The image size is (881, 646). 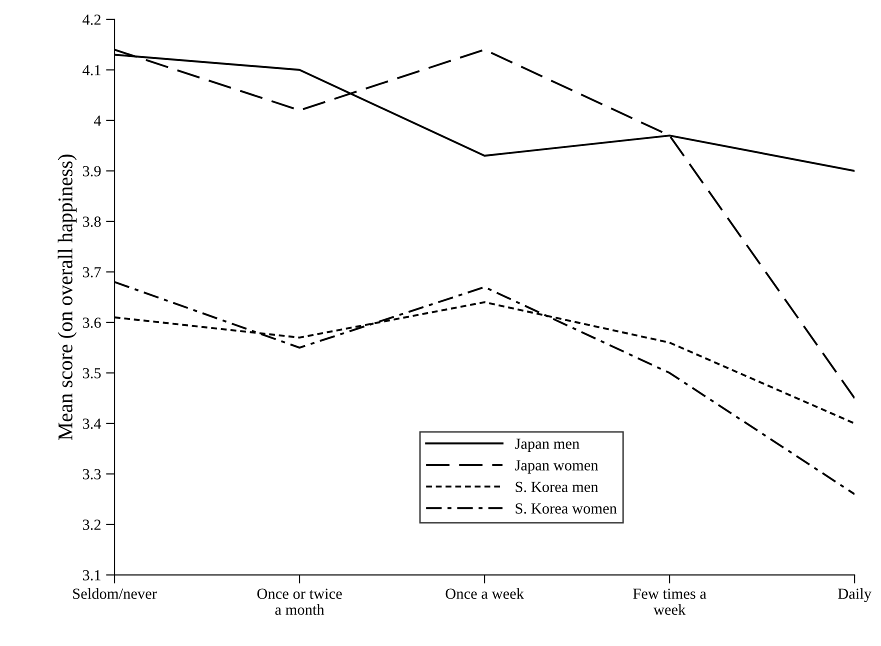 What do you see at coordinates (91, 474) in the screenshot?
I see `y-tick-label: 3.3` at bounding box center [91, 474].